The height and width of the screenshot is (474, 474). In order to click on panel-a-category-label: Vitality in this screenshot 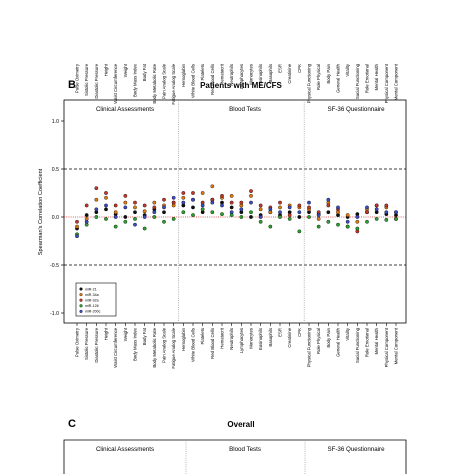, I will do `click(347, 69)`.